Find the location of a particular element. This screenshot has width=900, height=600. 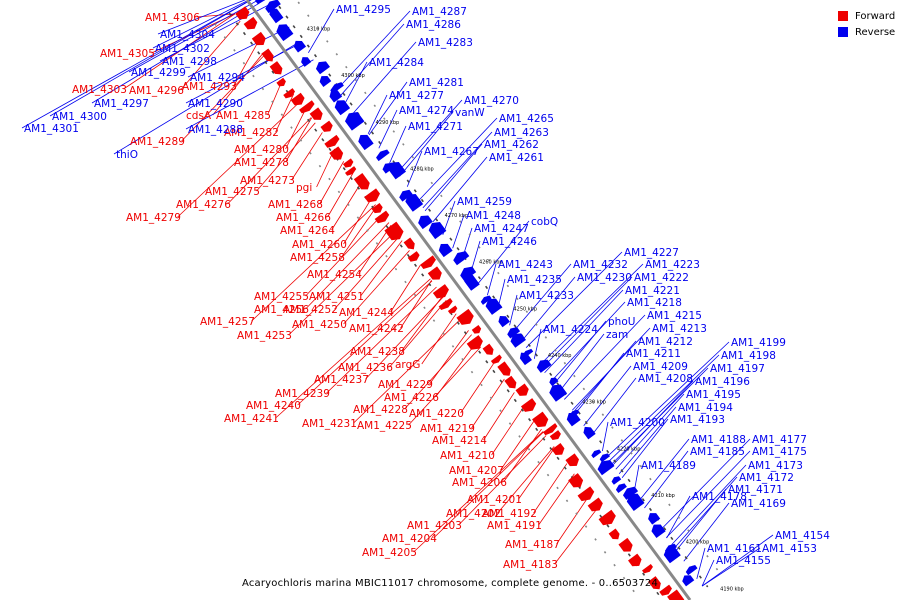

forward-gene-label: AM1_4293 is located at coordinates (209, 87).